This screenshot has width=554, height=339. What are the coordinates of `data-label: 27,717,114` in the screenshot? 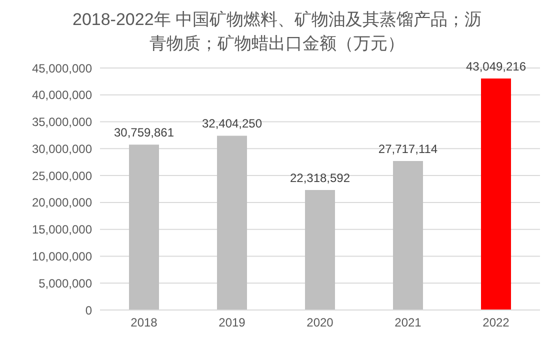 It's located at (408, 149).